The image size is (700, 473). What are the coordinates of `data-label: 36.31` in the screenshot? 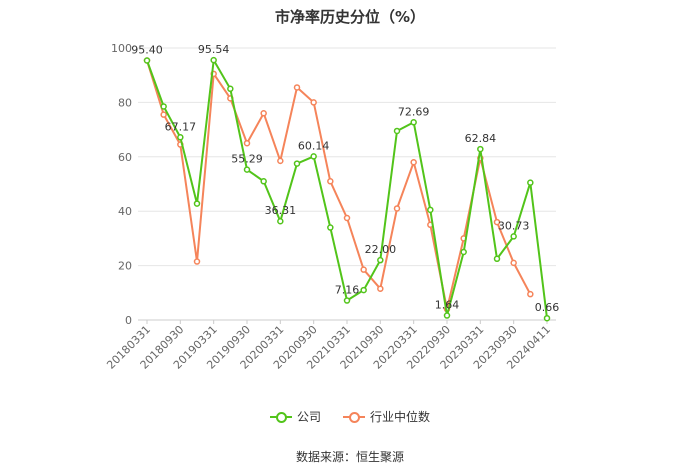 It's located at (281, 210).